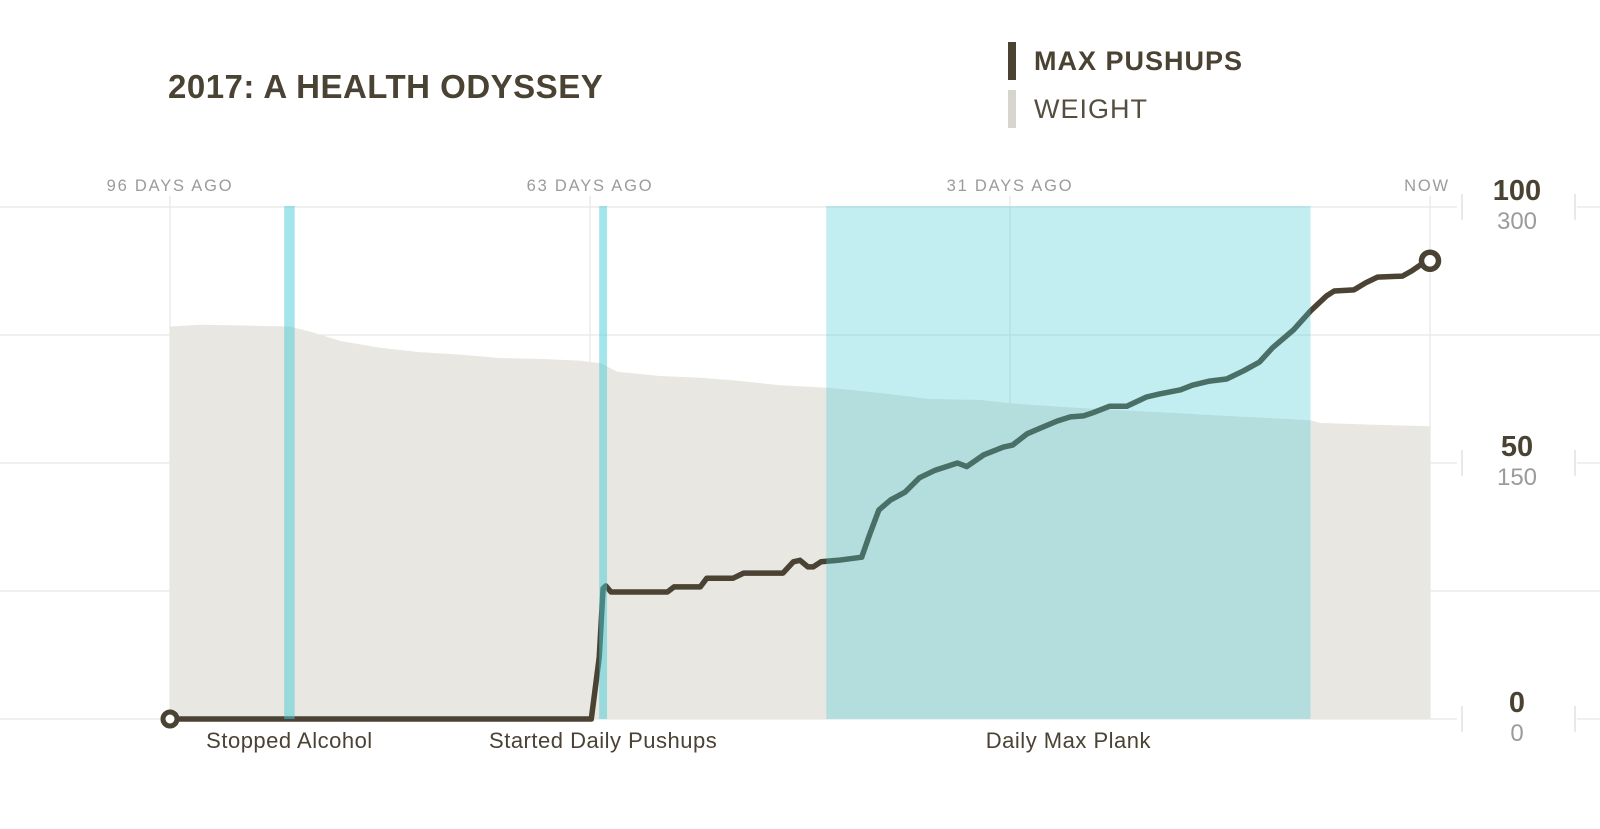 This screenshot has height=829, width=1600. What do you see at coordinates (1012, 109) in the screenshot?
I see `weight-swatch` at bounding box center [1012, 109].